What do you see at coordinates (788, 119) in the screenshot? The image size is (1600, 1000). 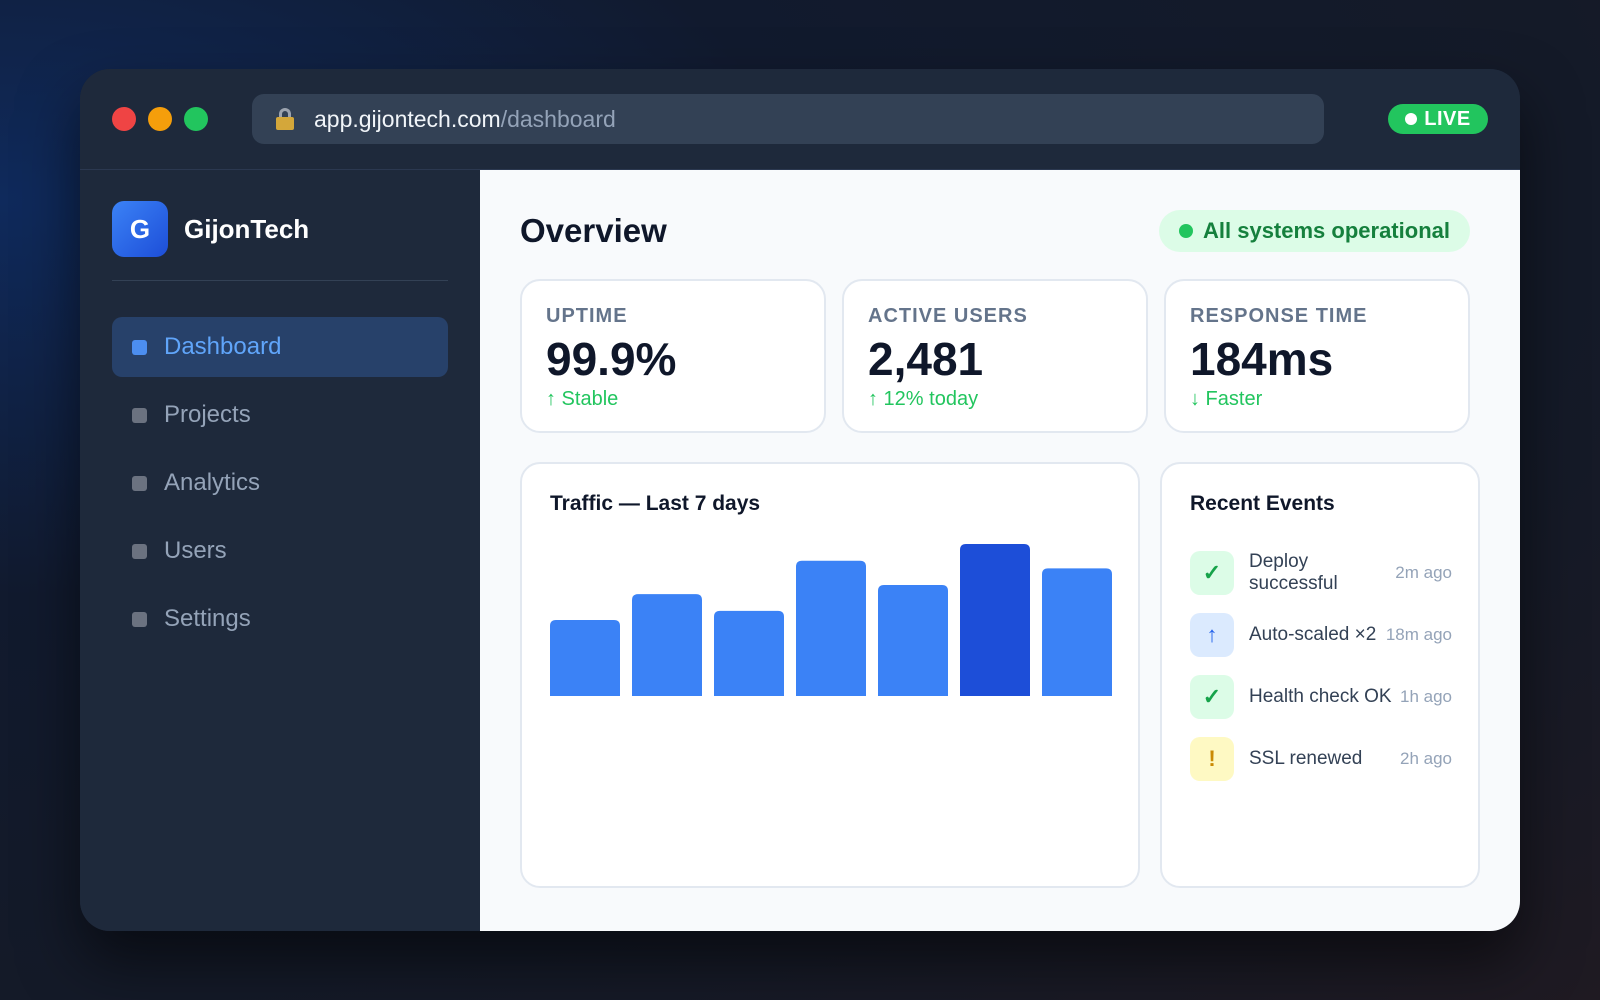 I see `address-bar: app.gijontech.com/dashboard` at bounding box center [788, 119].